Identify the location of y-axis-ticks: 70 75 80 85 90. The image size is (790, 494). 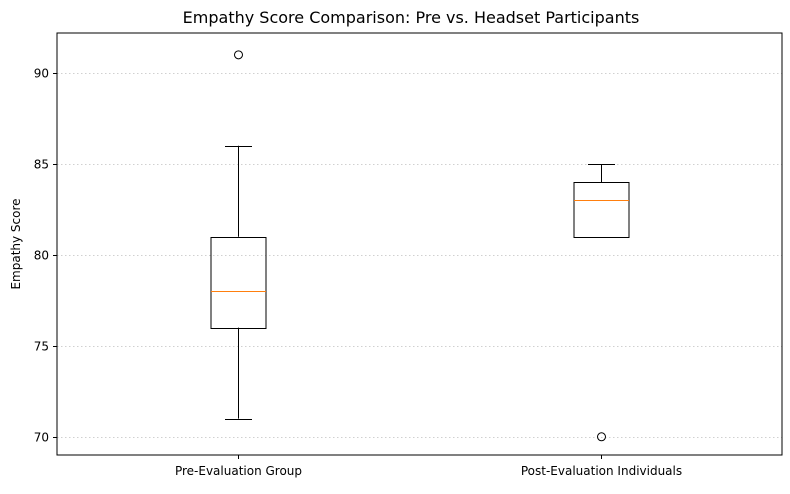
(45, 256).